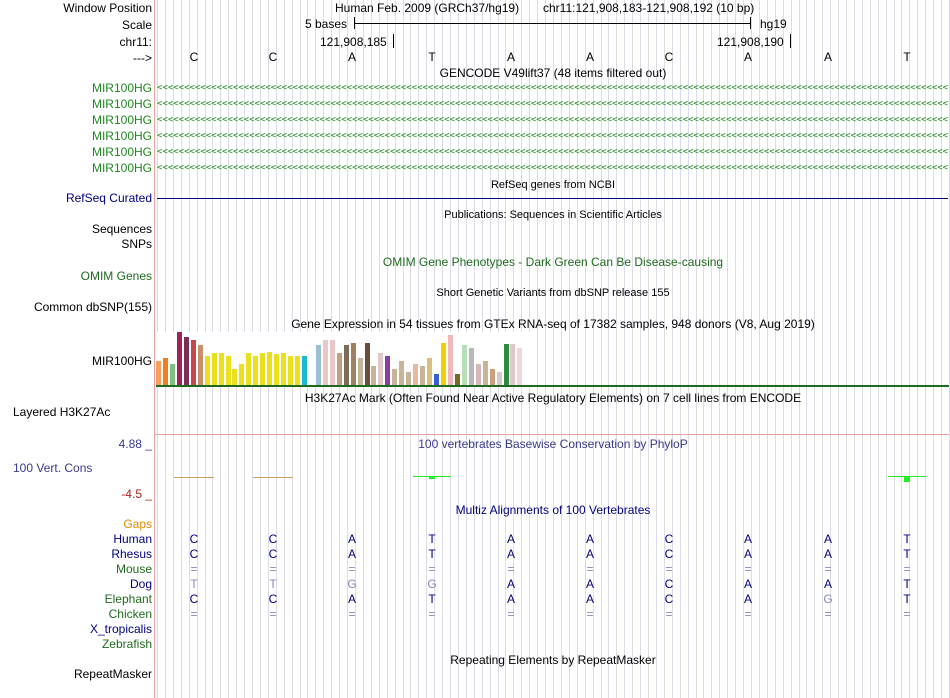 The height and width of the screenshot is (698, 950). I want to click on multiz-species-label: Zebrafish, so click(126, 644).